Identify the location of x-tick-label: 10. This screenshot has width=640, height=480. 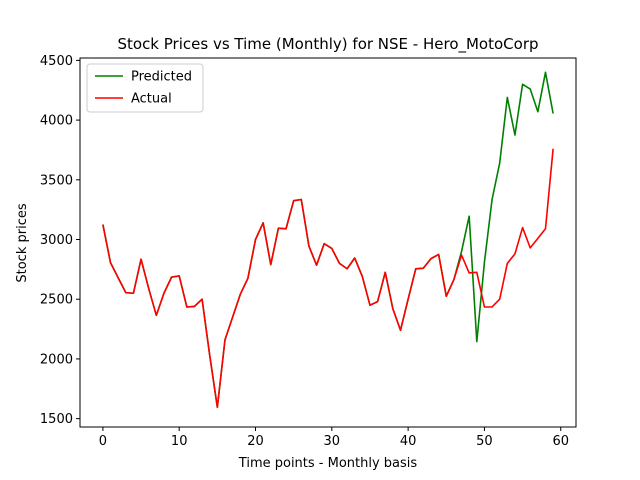
(179, 441).